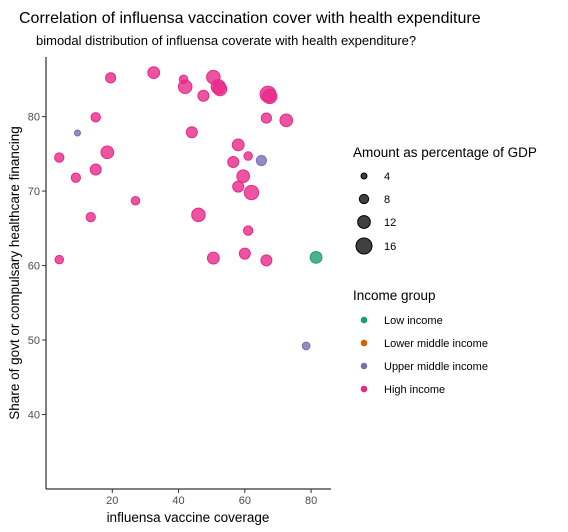 The image size is (568, 532). Describe the element at coordinates (436, 367) in the screenshot. I see `color-legend-label: Upper middle income` at that location.